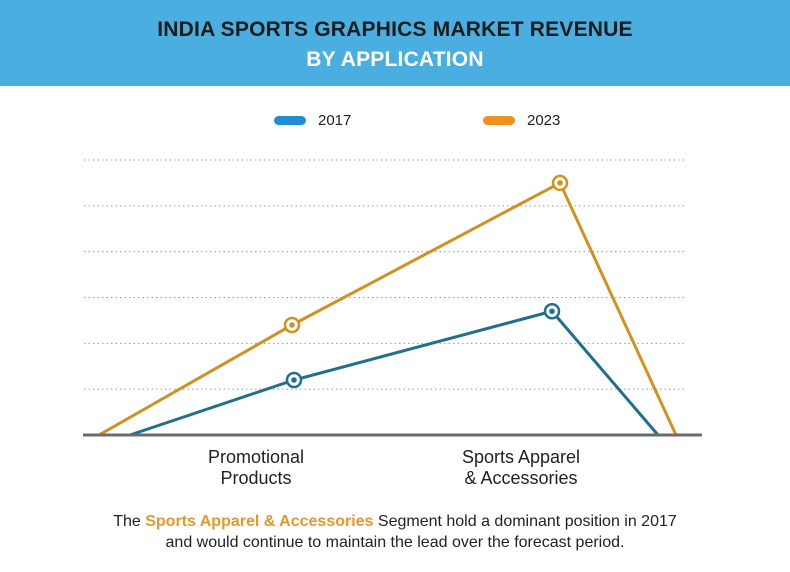  What do you see at coordinates (521, 457) in the screenshot?
I see `category-label-line: Sports Apparel` at bounding box center [521, 457].